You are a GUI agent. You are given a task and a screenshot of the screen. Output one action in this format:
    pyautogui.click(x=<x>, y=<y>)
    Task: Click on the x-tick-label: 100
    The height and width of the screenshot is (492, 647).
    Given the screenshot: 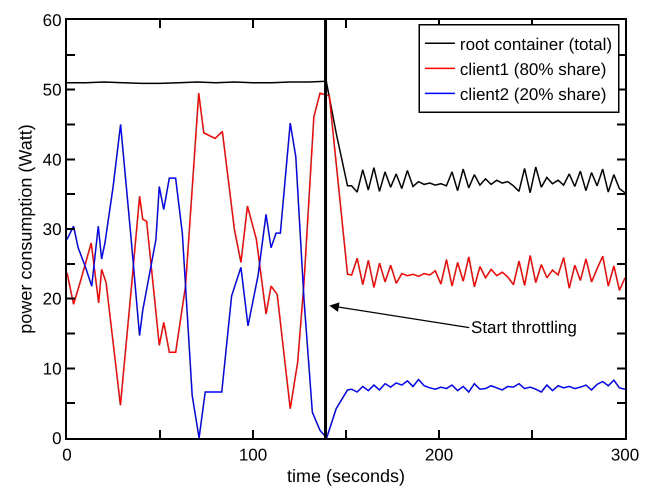 What is the action you would take?
    pyautogui.click(x=253, y=454)
    